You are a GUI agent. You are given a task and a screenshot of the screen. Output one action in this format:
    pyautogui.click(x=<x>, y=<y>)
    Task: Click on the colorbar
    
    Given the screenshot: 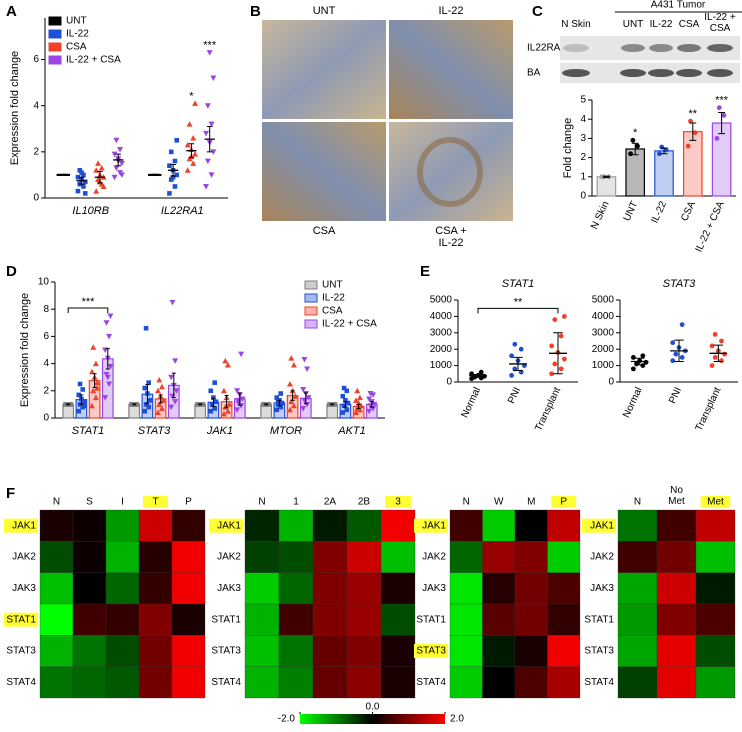 What is the action you would take?
    pyautogui.click(x=372, y=719)
    